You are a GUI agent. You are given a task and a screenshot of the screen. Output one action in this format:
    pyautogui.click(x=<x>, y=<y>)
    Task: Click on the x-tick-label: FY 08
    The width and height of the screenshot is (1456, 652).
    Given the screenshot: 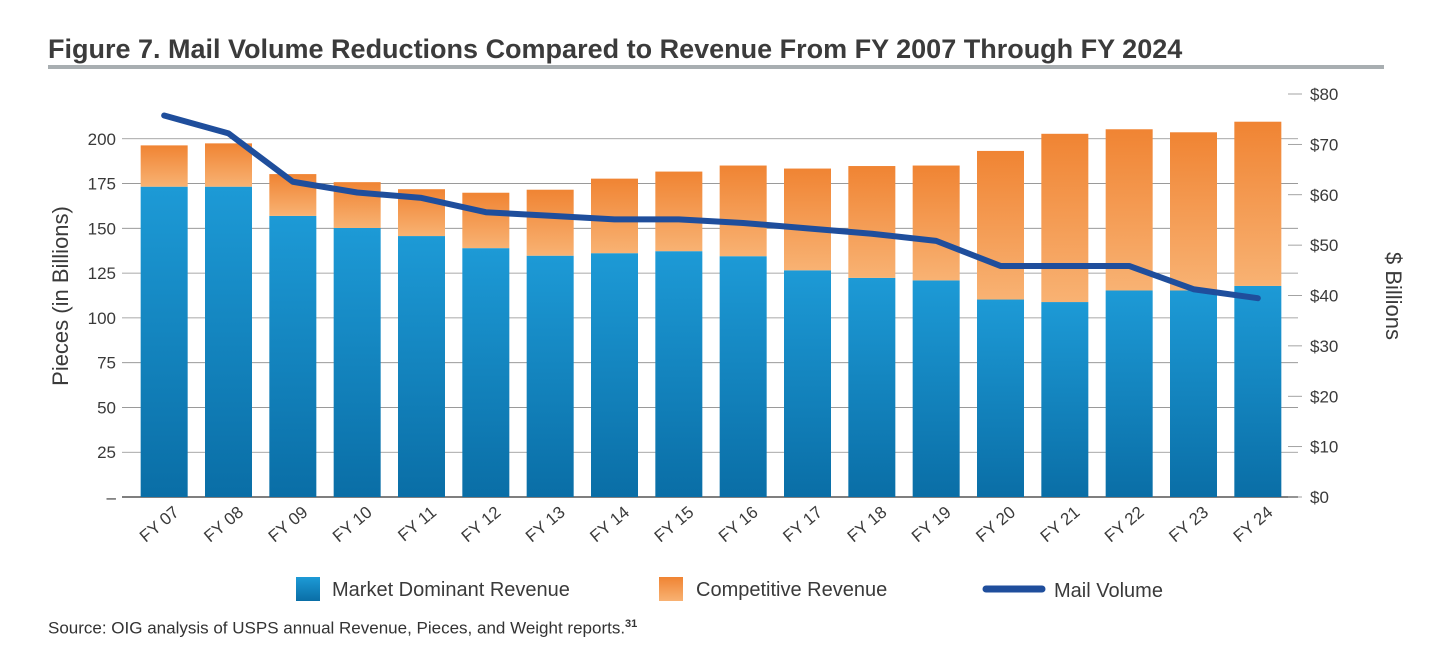 What is the action you would take?
    pyautogui.click(x=223, y=525)
    